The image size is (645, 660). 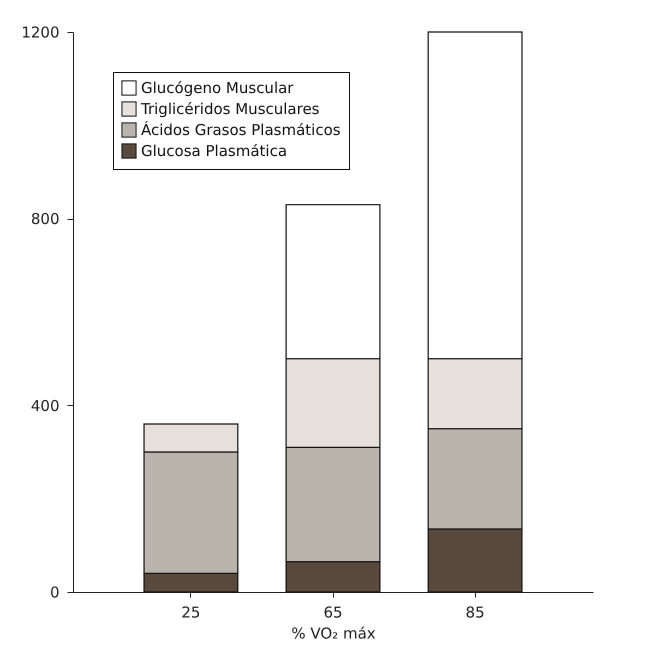 What do you see at coordinates (241, 130) in the screenshot?
I see `legend-label: Ácidos Grasos Plasmáticos` at bounding box center [241, 130].